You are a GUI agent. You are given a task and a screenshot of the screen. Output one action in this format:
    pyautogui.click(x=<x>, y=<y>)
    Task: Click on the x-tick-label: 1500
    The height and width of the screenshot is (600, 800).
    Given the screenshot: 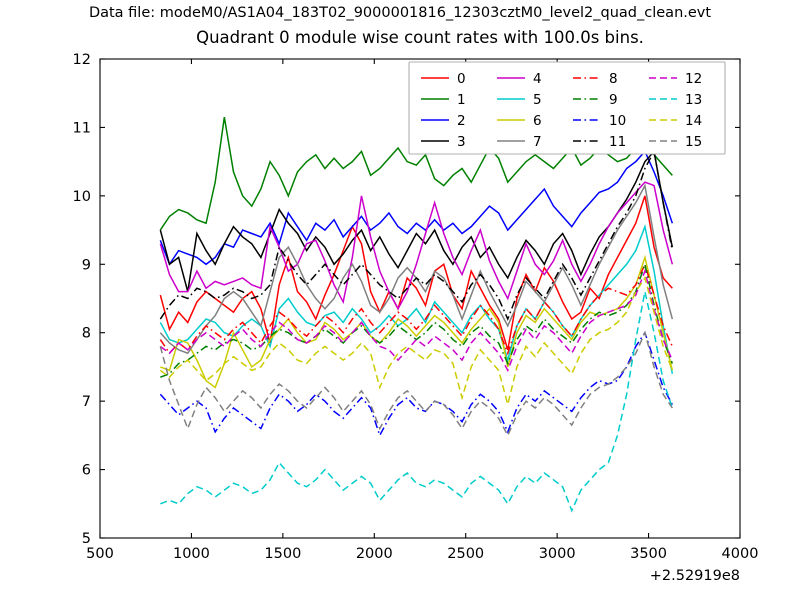 What is the action you would take?
    pyautogui.click(x=282, y=554)
    